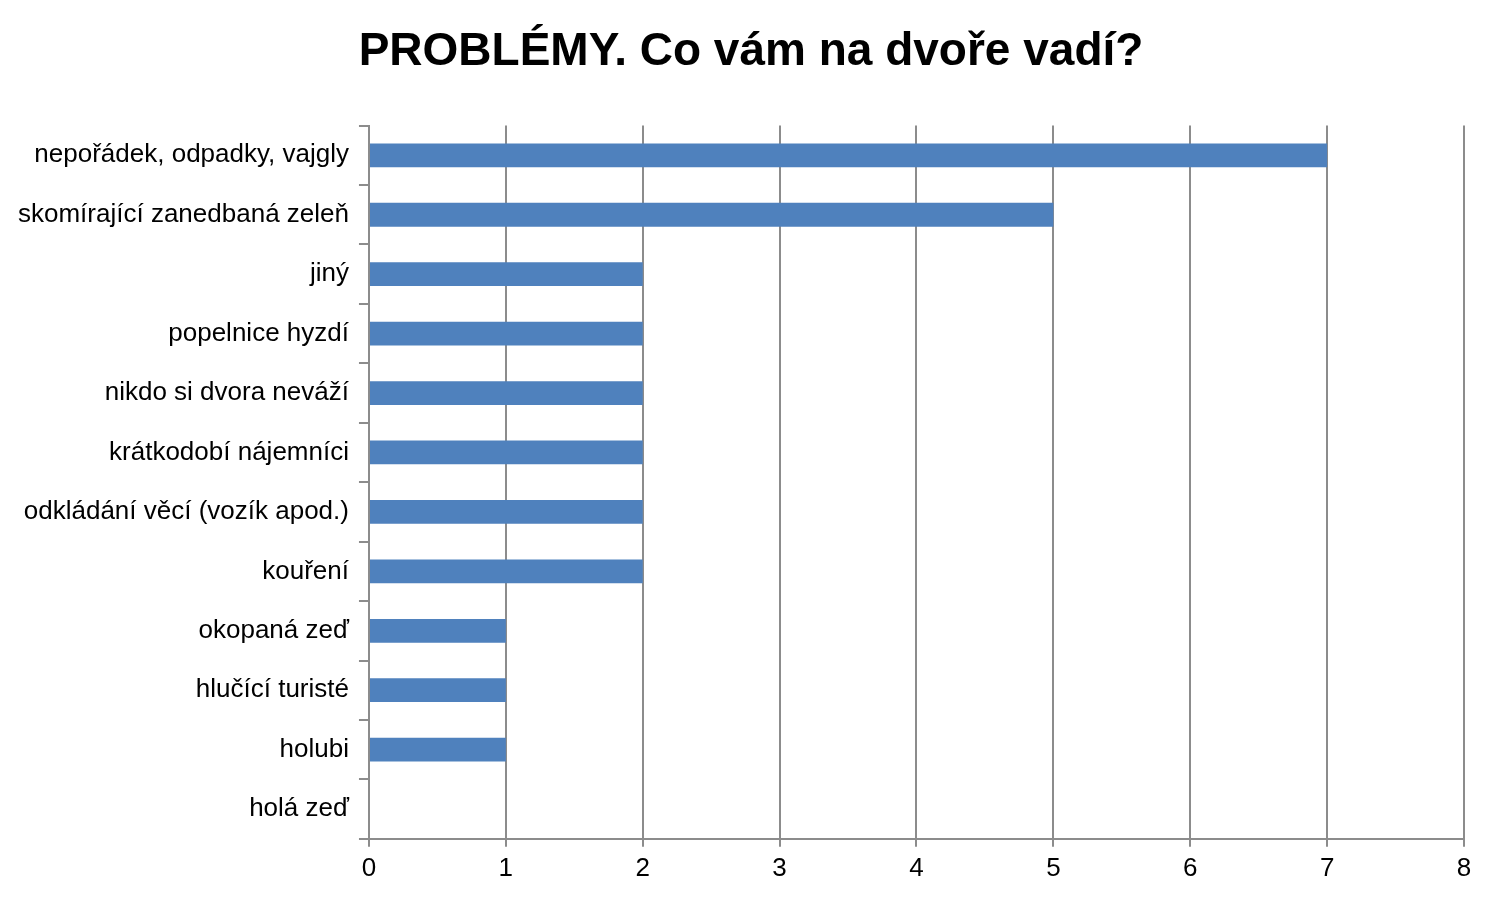  I want to click on y-tick-label: hlučící turisté, so click(272, 688).